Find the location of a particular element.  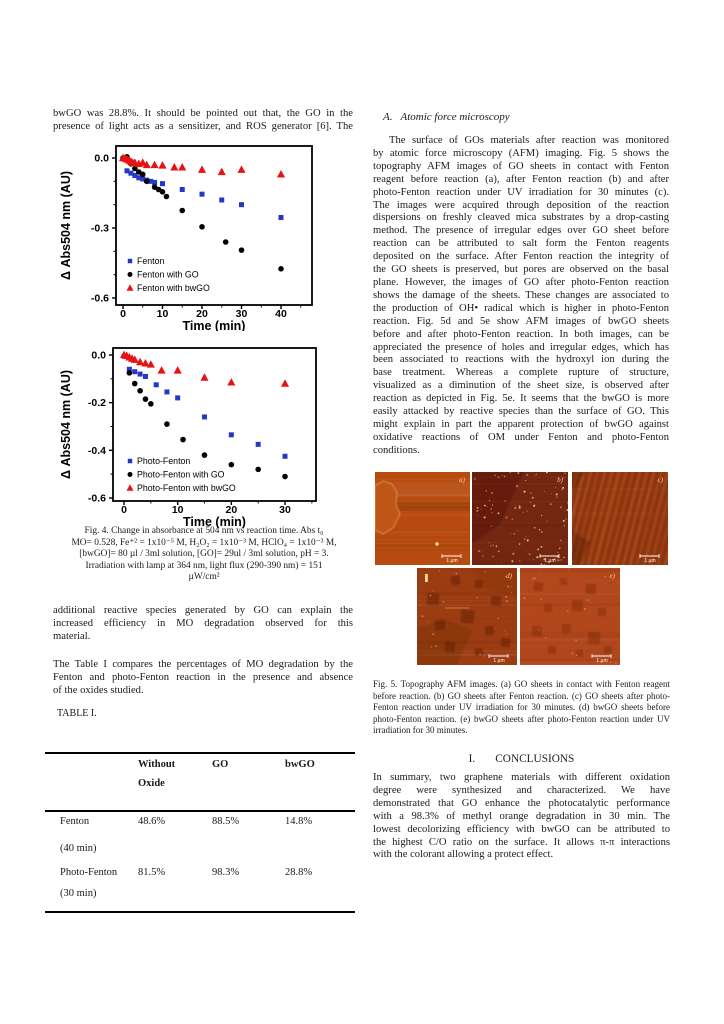

table-rule-bottom is located at coordinates (200, 912).